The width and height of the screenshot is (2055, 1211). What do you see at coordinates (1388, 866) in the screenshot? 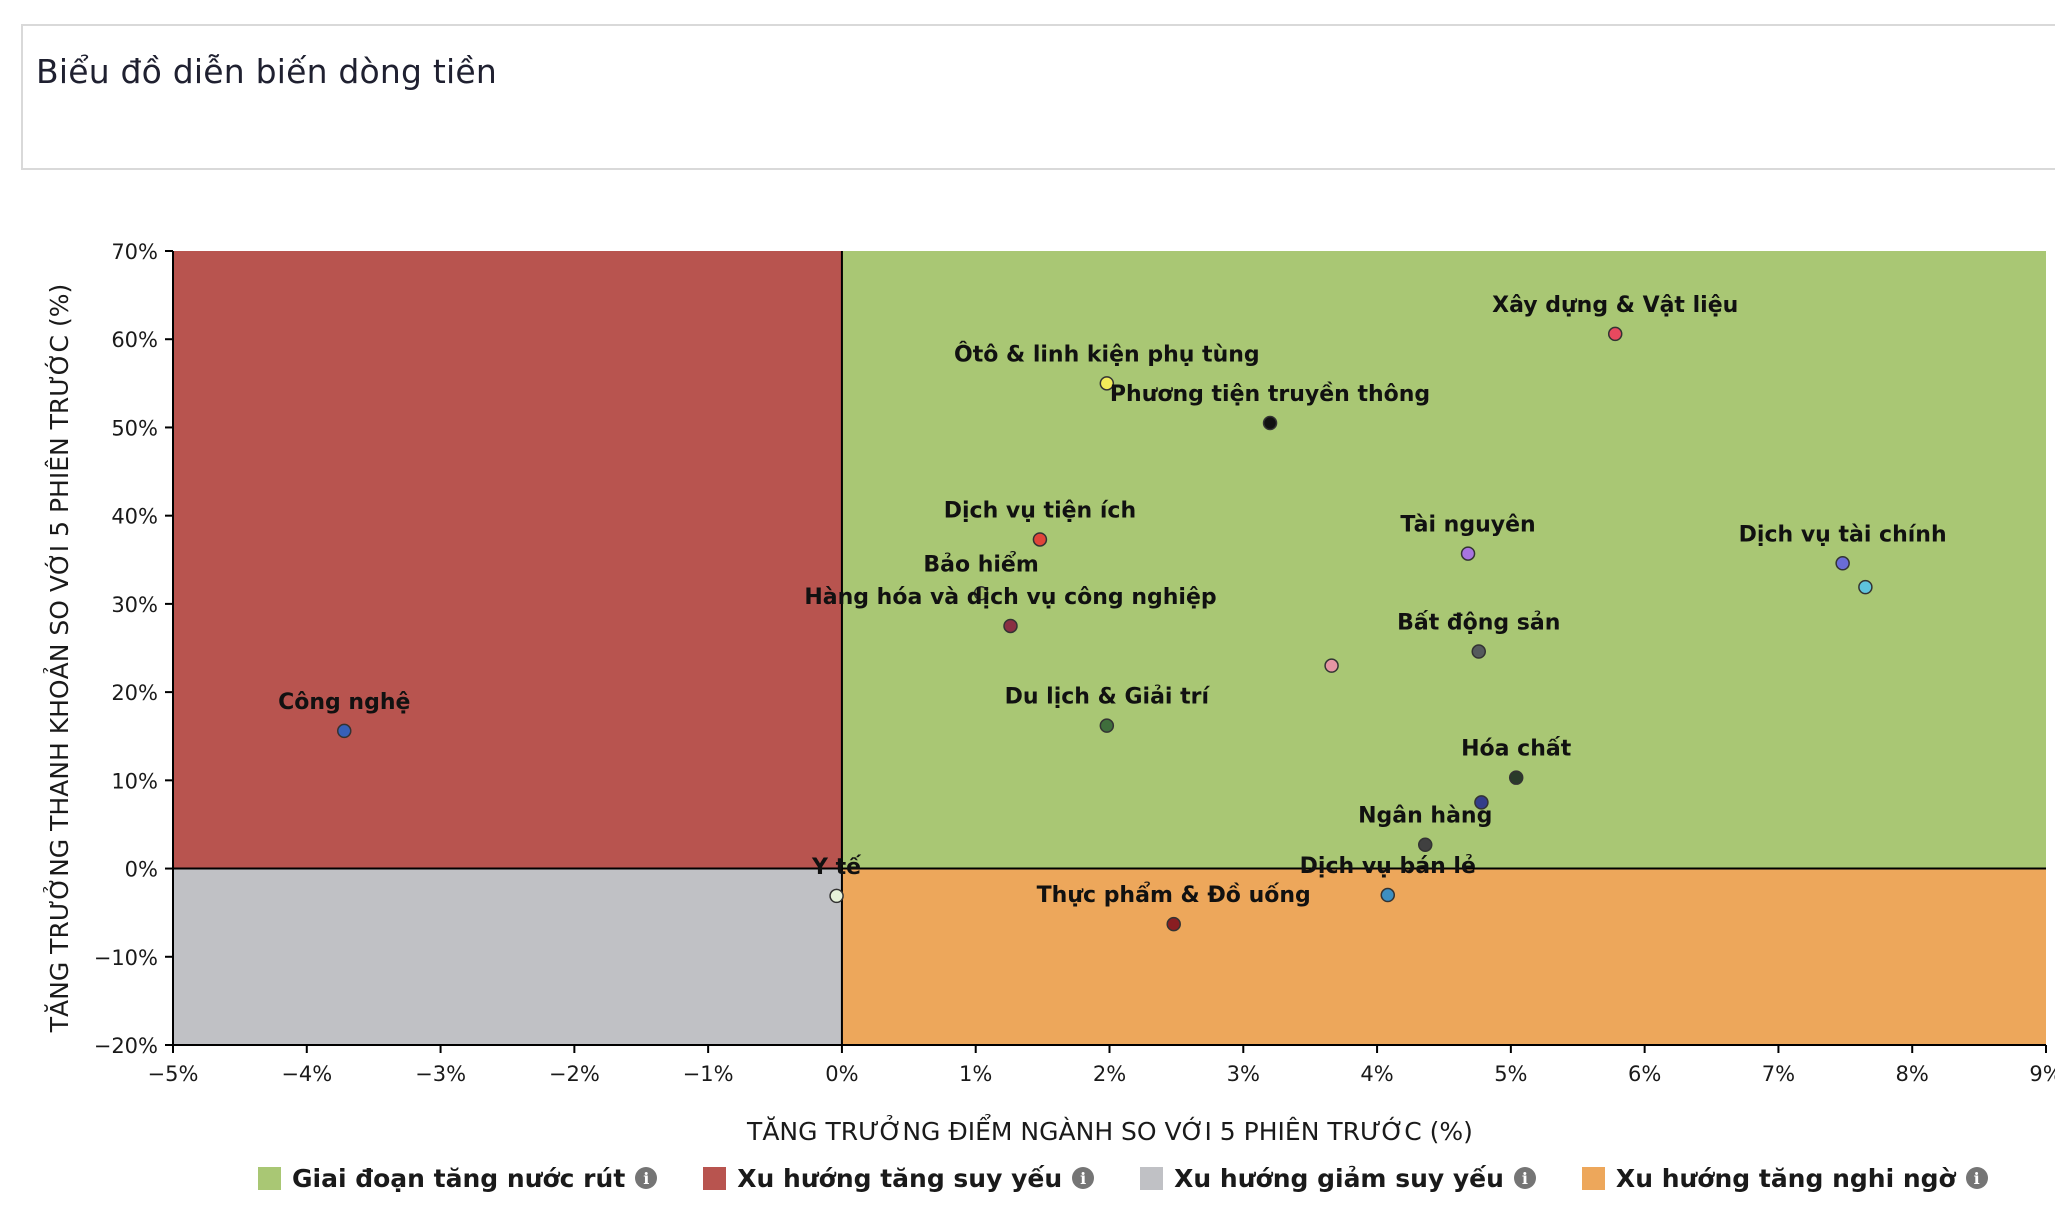
I see `point-label: Dịch vụ bán lẻ` at bounding box center [1388, 866].